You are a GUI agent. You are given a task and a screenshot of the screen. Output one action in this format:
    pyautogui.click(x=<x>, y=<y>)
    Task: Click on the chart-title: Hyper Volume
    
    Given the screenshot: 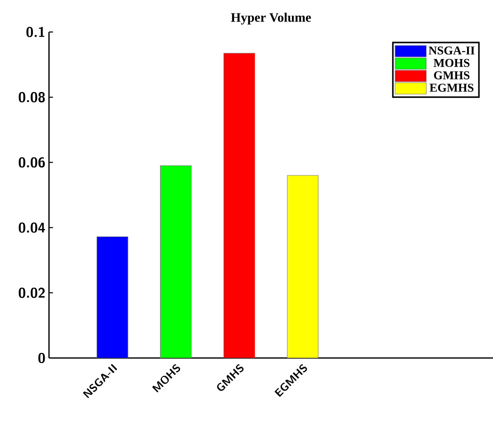 What is the action you would take?
    pyautogui.click(x=270, y=18)
    